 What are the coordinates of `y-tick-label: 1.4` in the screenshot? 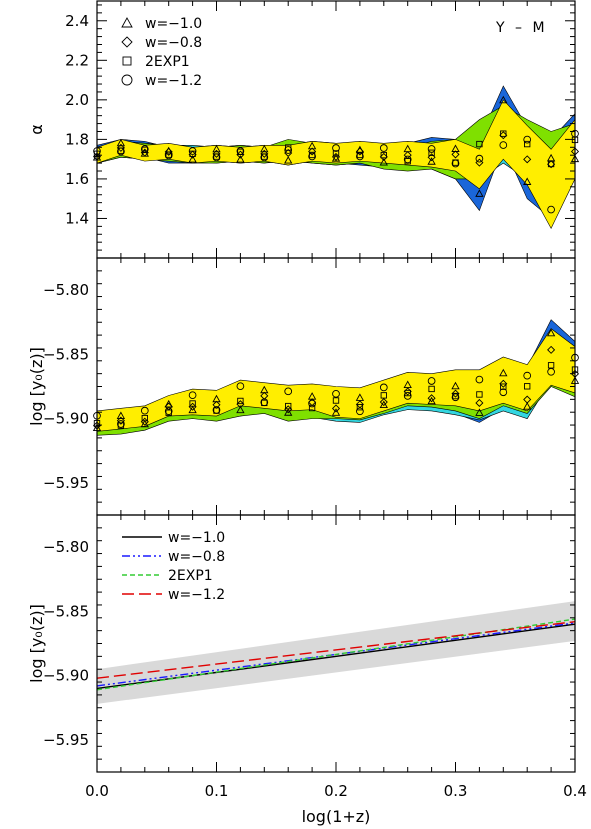 It's located at (77, 218).